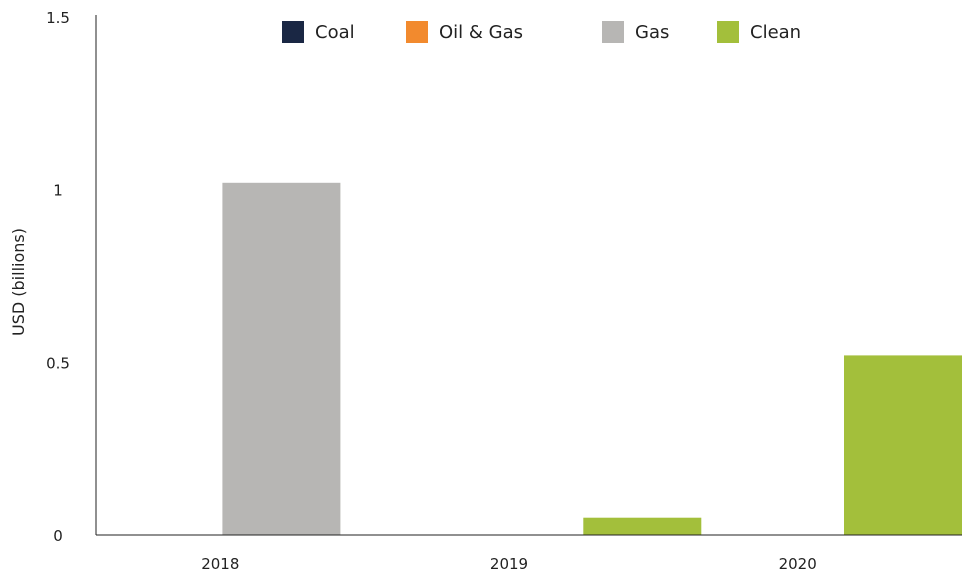 The image size is (962, 576). Describe the element at coordinates (417, 32) in the screenshot. I see `legend-swatch-oil-gas` at that location.